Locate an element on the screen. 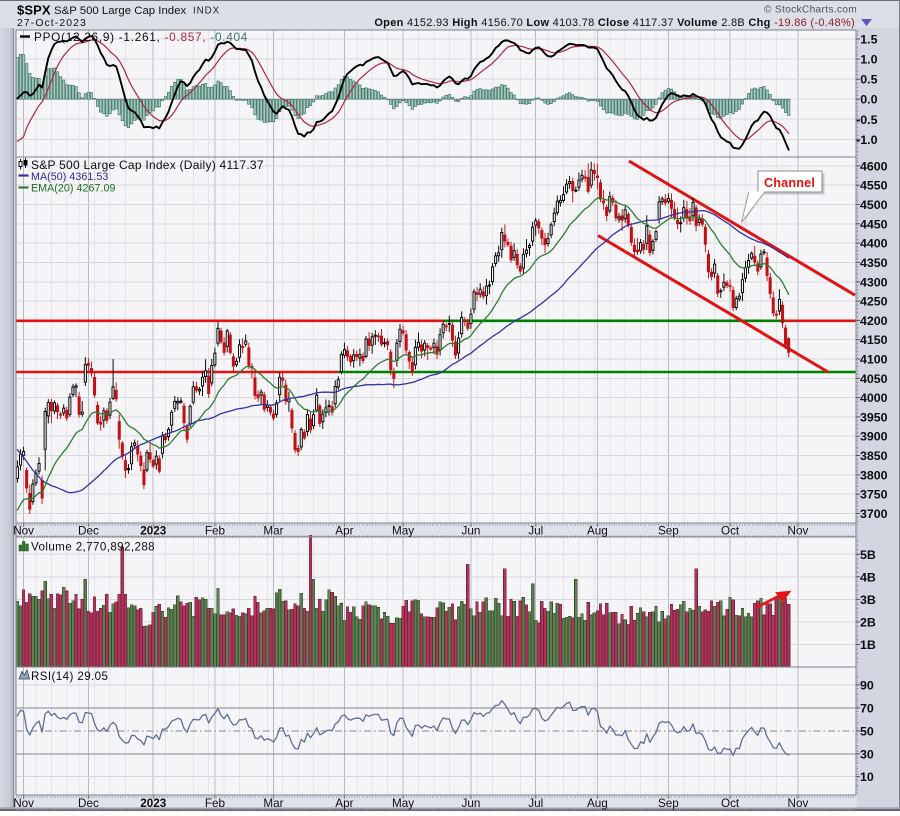 The image size is (900, 816). svg-text: 70 is located at coordinates (867, 708).